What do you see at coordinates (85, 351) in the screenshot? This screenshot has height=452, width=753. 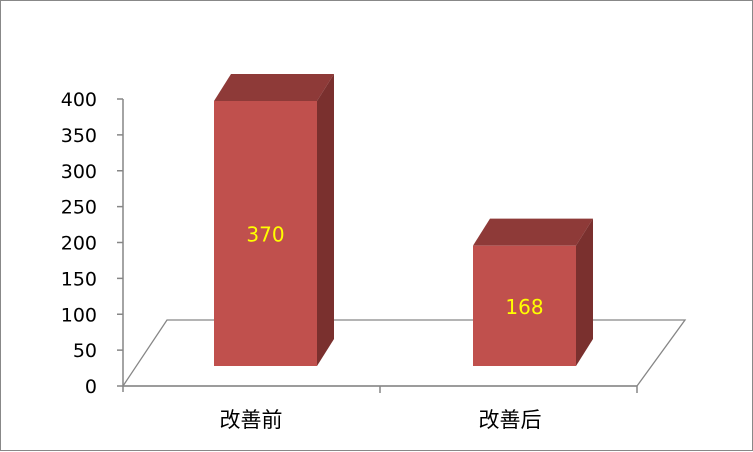 I see `y-tick-label: 50` at bounding box center [85, 351].